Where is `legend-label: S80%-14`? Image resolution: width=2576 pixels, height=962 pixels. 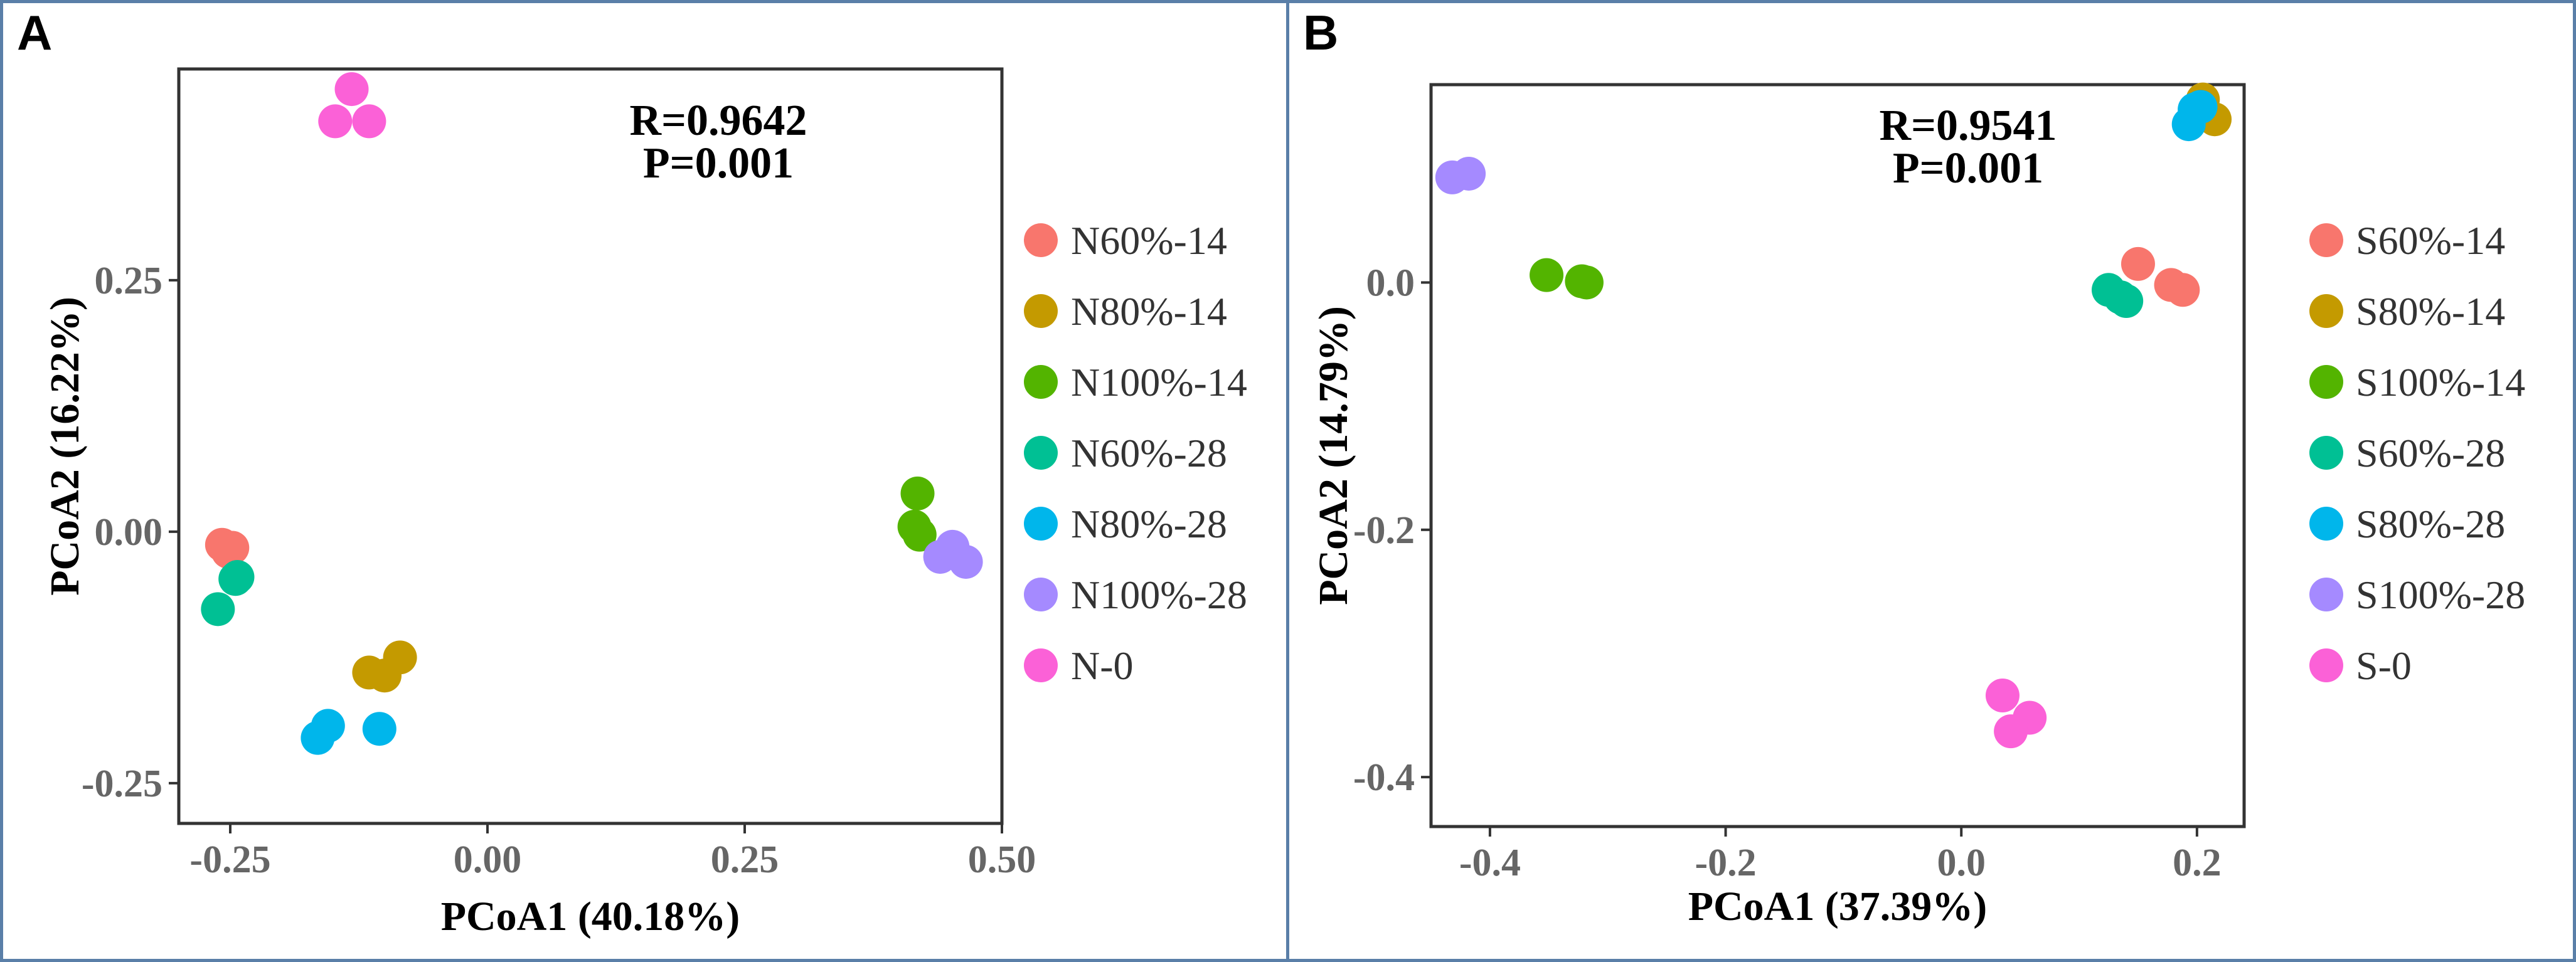
legend-label: S80%-14 is located at coordinates (2430, 311).